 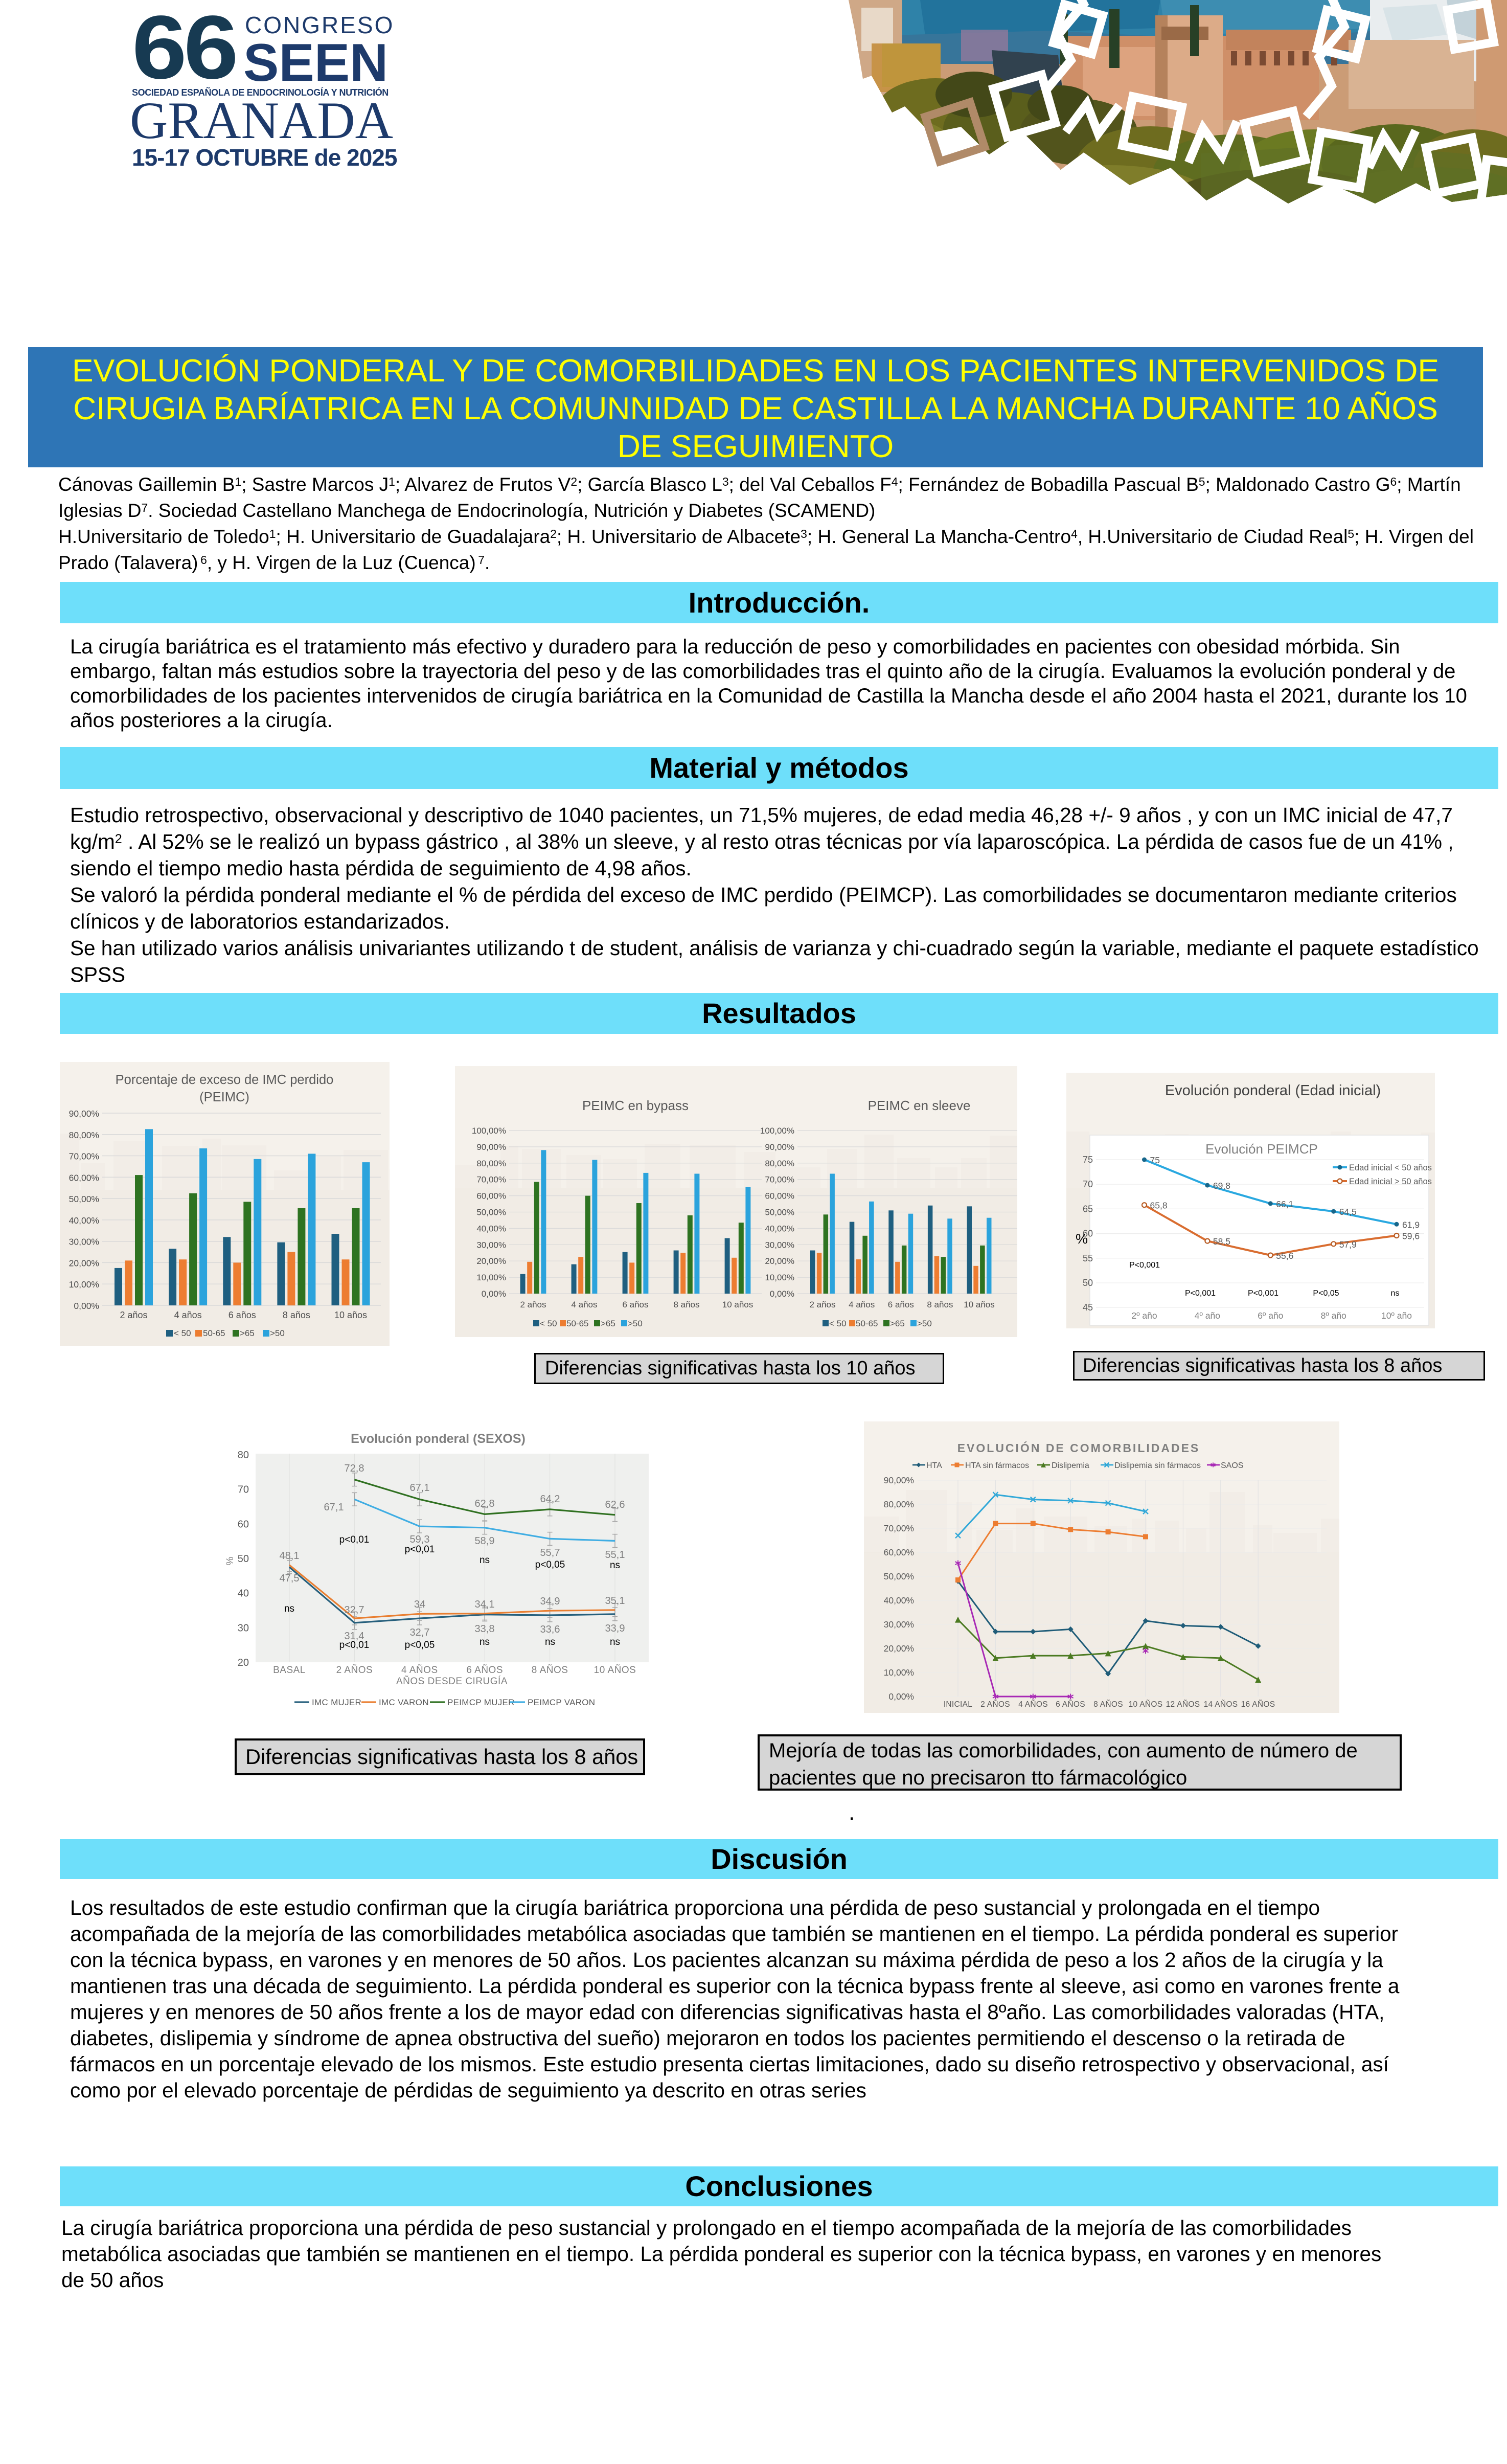 What do you see at coordinates (958, 1705) in the screenshot?
I see `svg-text: INICIAL` at bounding box center [958, 1705].